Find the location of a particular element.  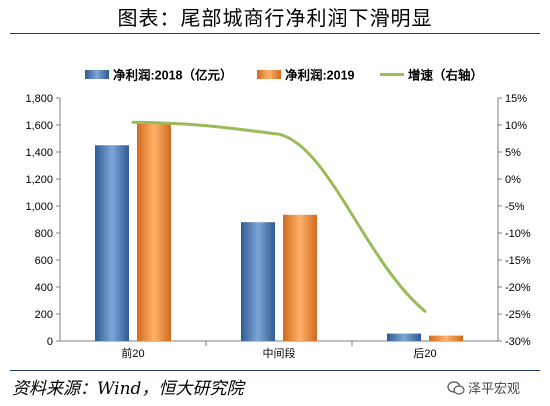

y-right-tick-label: -15% is located at coordinates (518, 261).